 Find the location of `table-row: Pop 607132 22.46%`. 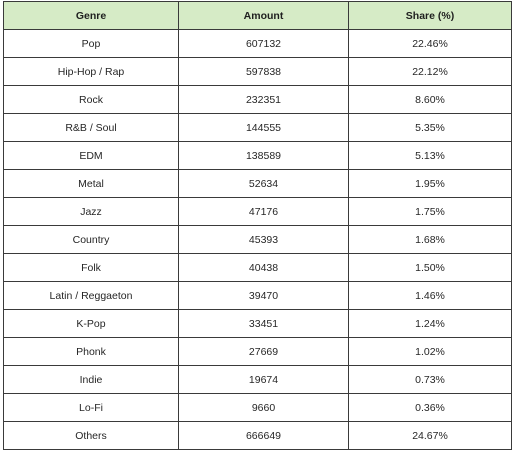

table-row: Pop 607132 22.46% is located at coordinates (257, 43).